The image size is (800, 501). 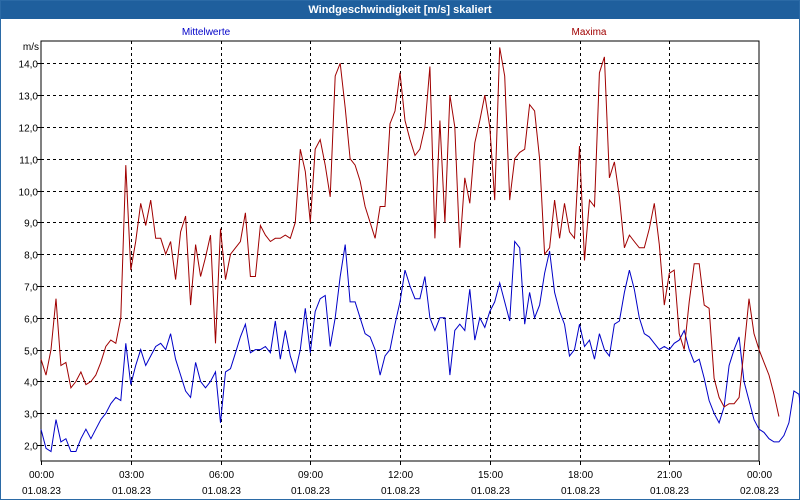 I want to click on y-tick-label: 10,0, so click(x=29, y=193).